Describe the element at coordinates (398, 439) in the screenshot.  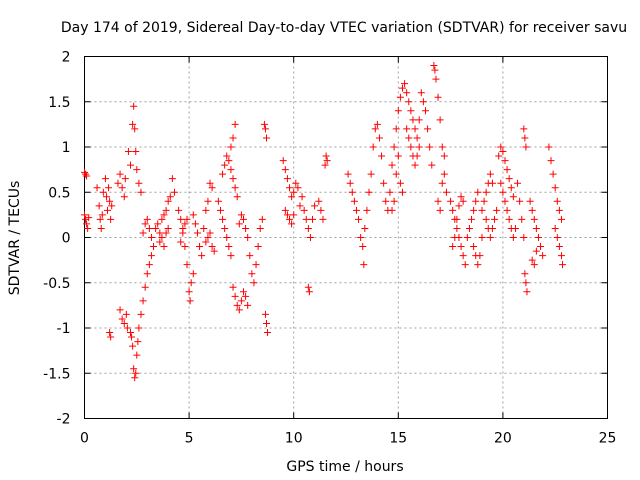
I see `x-tick-label: 15` at that location.